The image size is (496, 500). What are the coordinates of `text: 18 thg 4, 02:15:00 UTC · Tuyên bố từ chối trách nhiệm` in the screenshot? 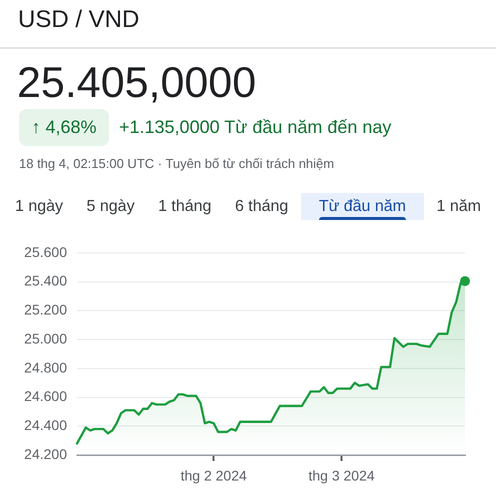 It's located at (176, 164).